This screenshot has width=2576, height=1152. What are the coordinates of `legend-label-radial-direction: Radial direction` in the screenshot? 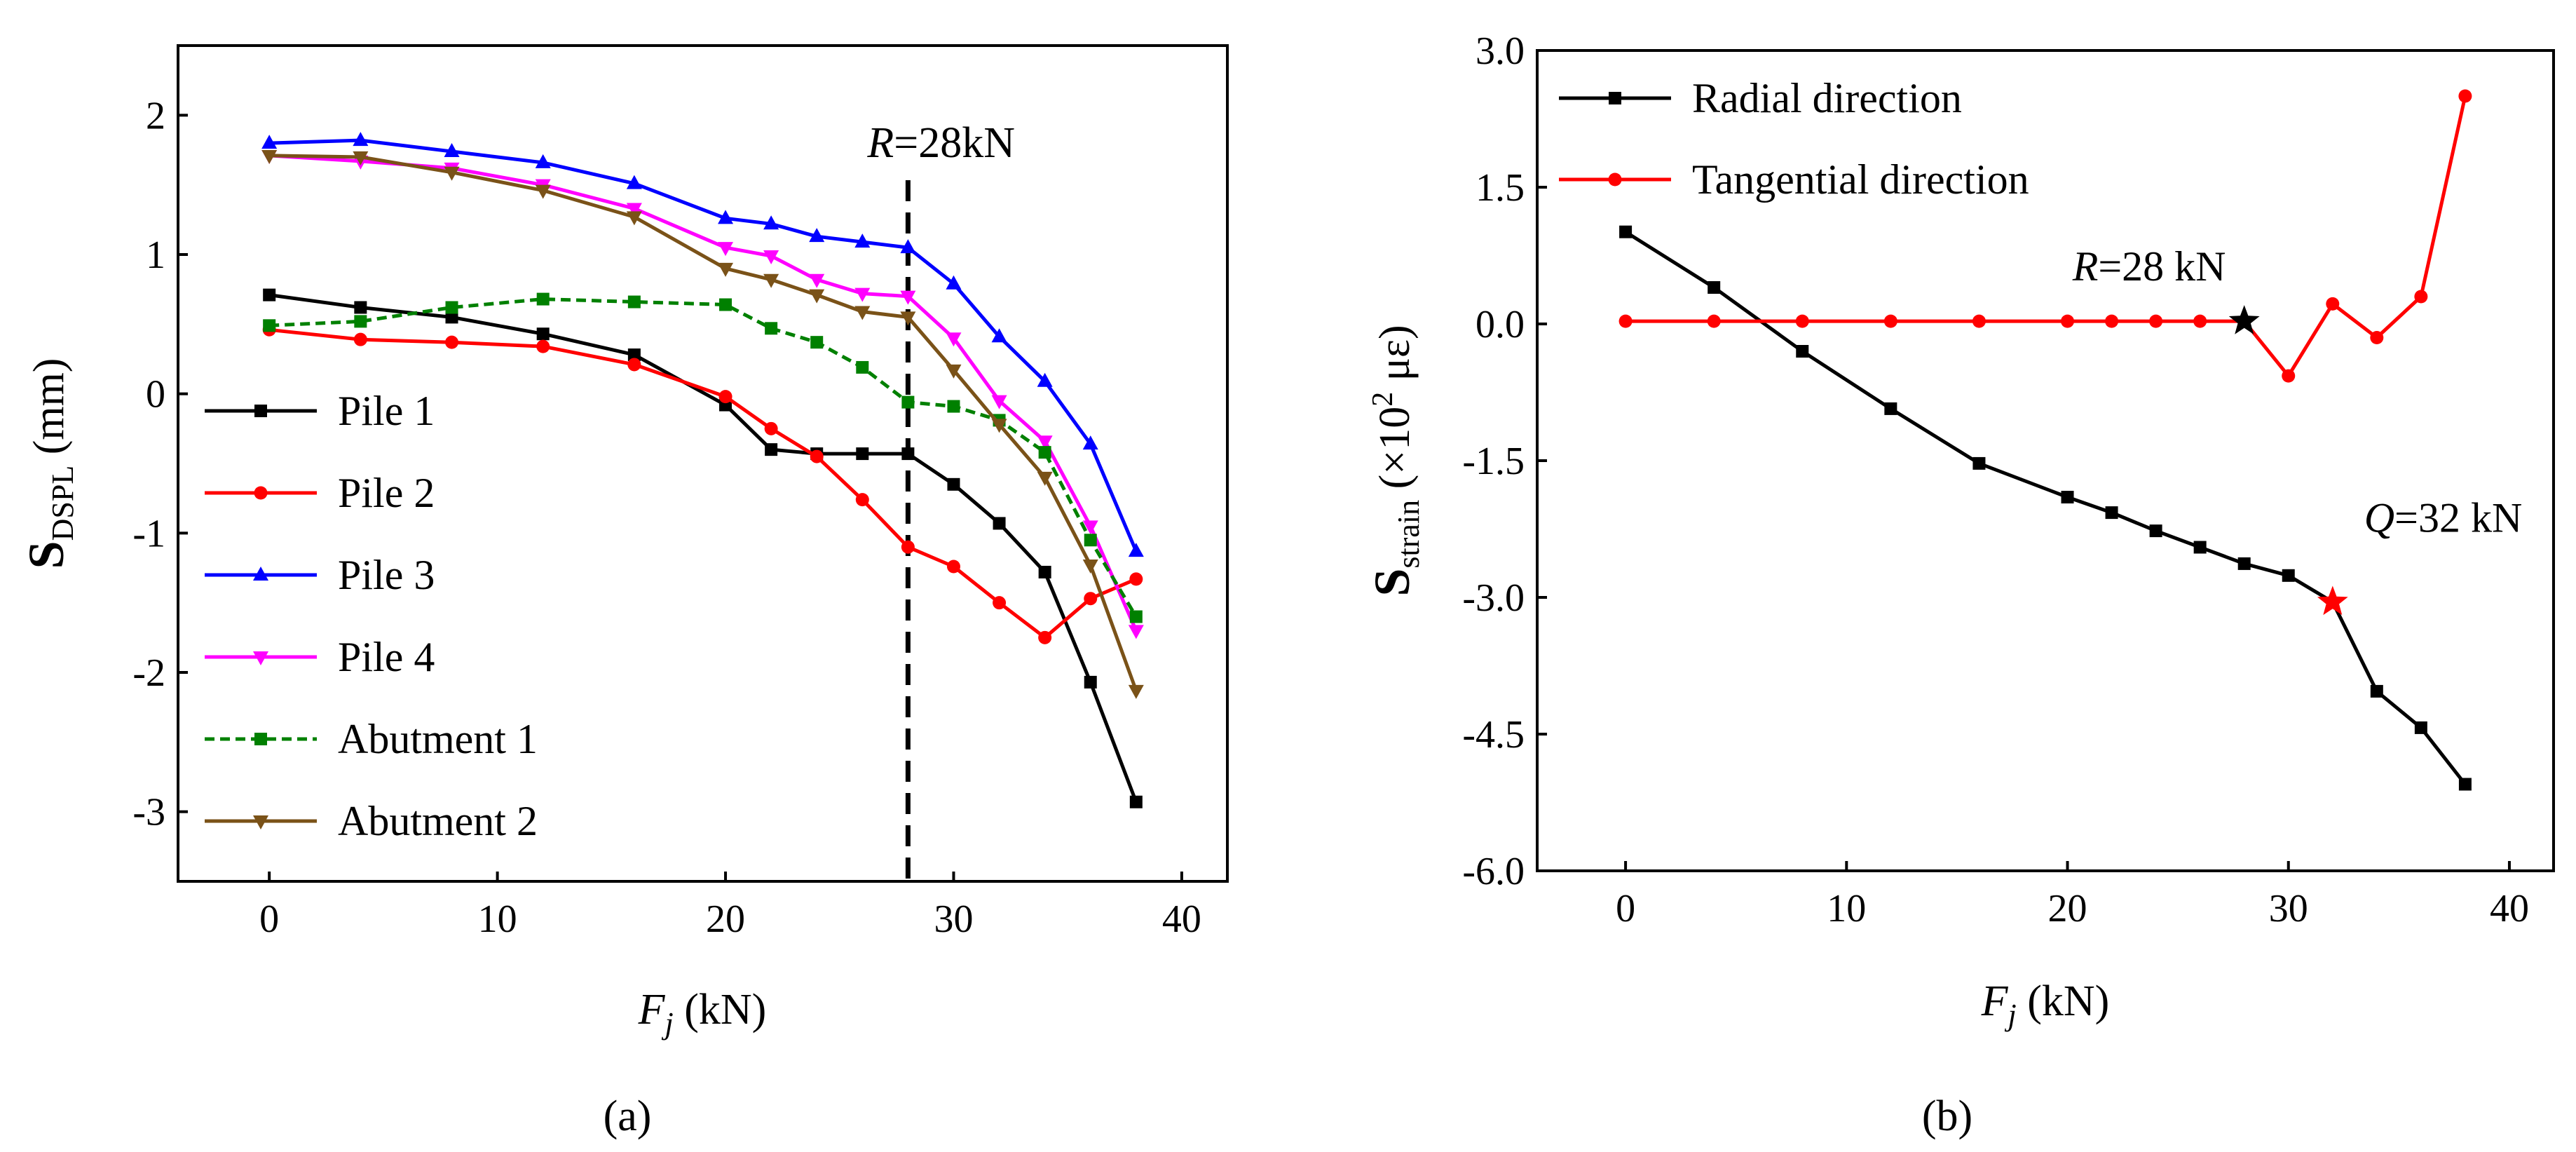 It's located at (1827, 98).